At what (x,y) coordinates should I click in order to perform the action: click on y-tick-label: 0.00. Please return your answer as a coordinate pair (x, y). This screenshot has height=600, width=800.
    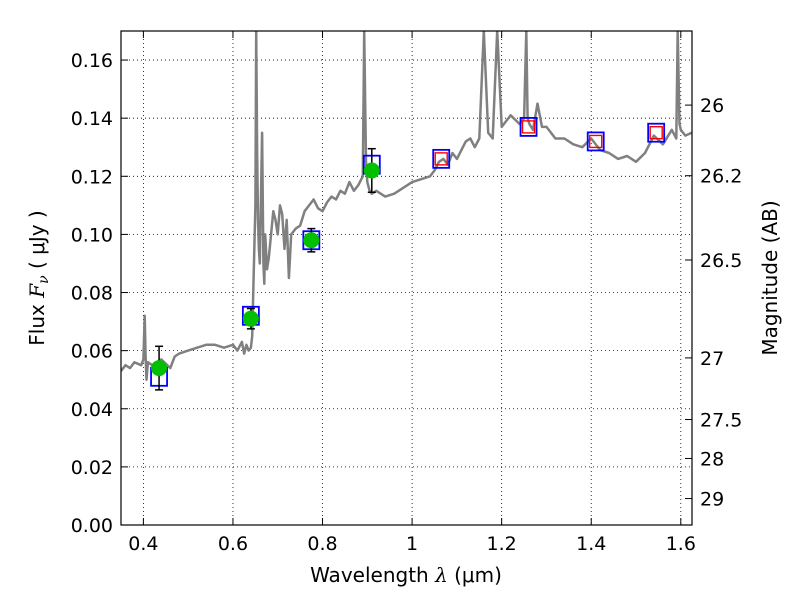
    Looking at the image, I should click on (92, 526).